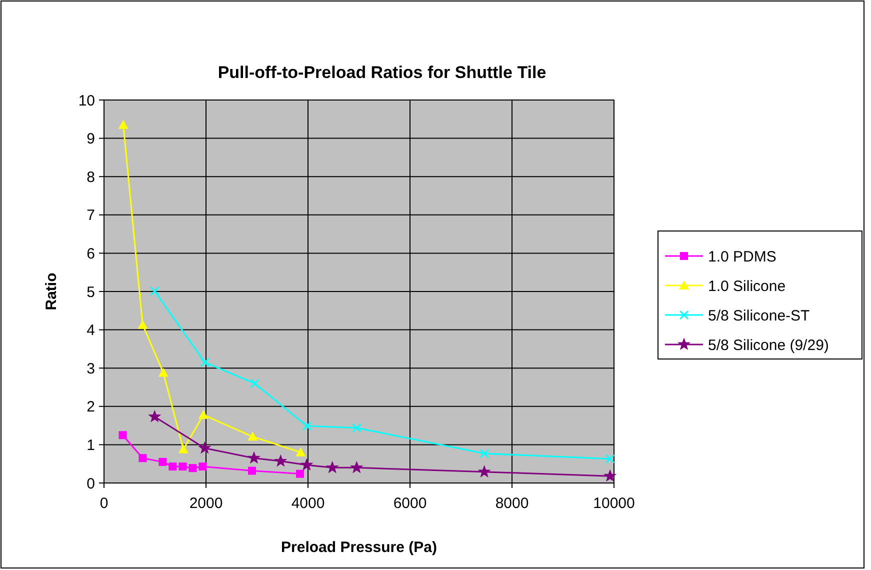 The width and height of the screenshot is (871, 570). I want to click on x-tick-label: 6000, so click(410, 503).